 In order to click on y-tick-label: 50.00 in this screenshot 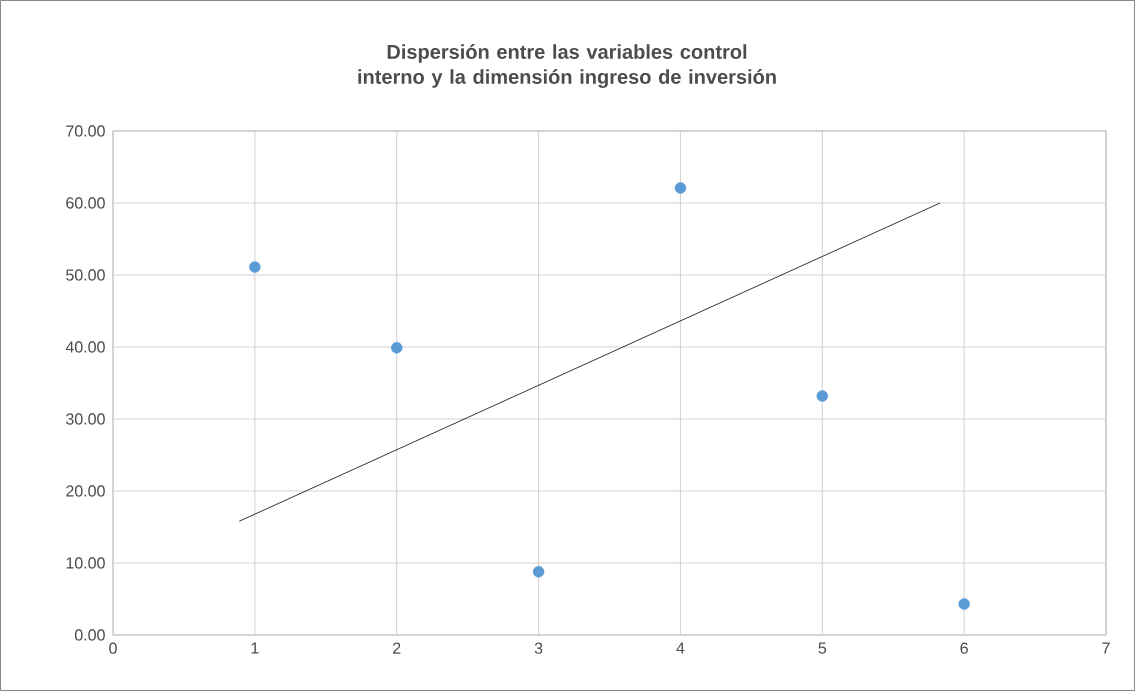, I will do `click(85, 275)`.